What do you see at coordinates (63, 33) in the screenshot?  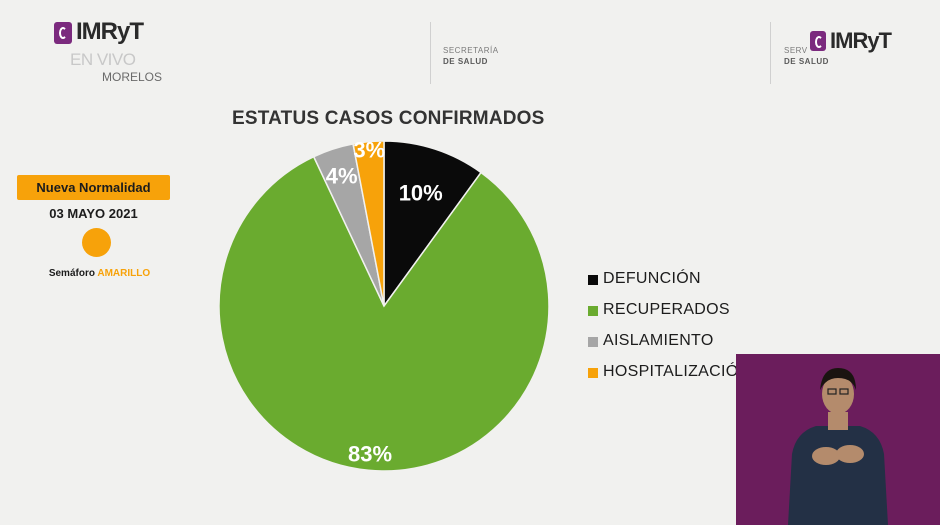 I see `imryt-logo-icon` at bounding box center [63, 33].